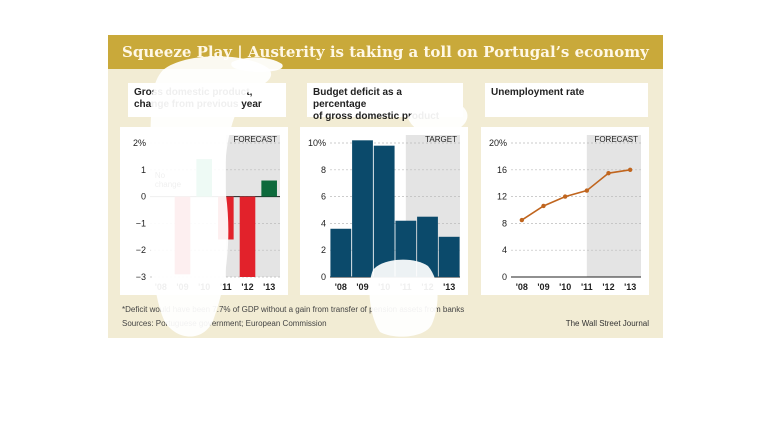 This screenshot has height=432, width=770. Describe the element at coordinates (504, 277) in the screenshot. I see `unemployment-ytick-label: 0` at that location.